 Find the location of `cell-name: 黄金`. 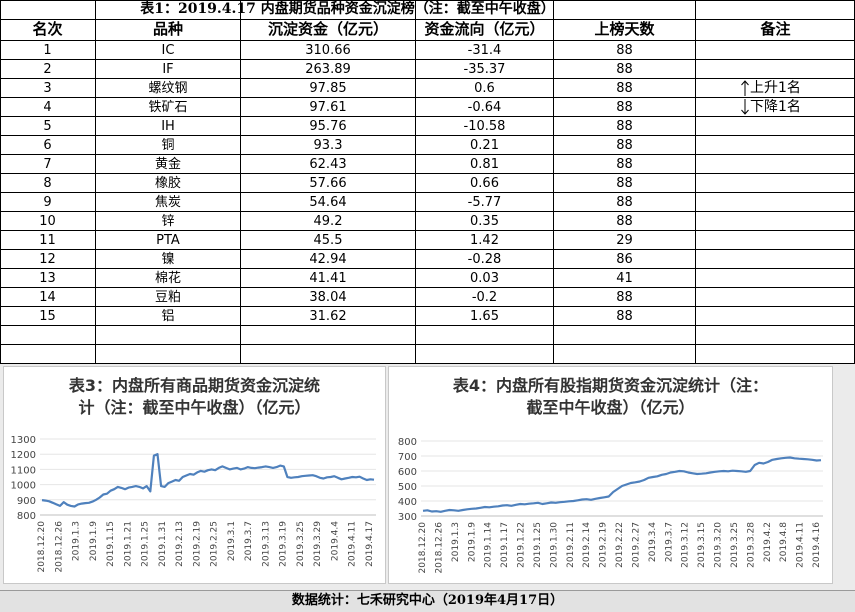

cell-name: 黄金 is located at coordinates (167, 164).